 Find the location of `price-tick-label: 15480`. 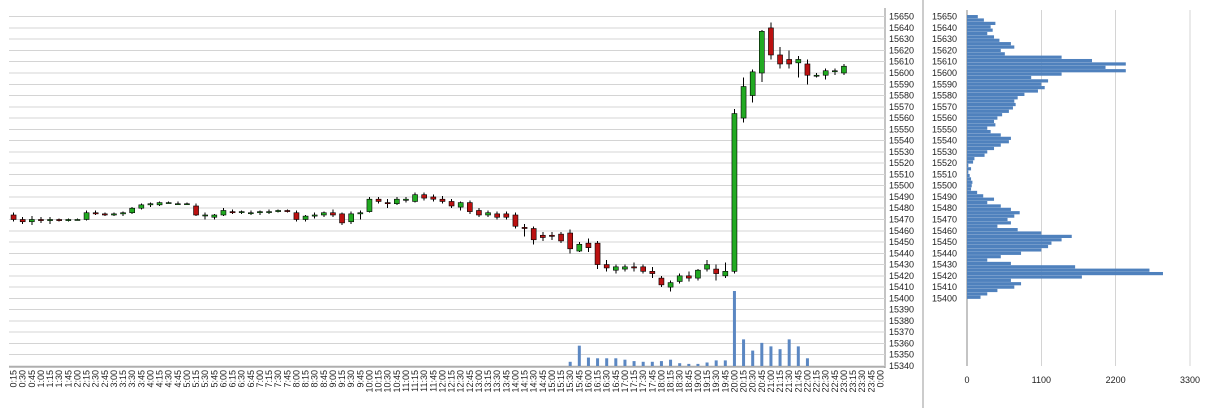

price-tick-label: 15480 is located at coordinates (901, 208).